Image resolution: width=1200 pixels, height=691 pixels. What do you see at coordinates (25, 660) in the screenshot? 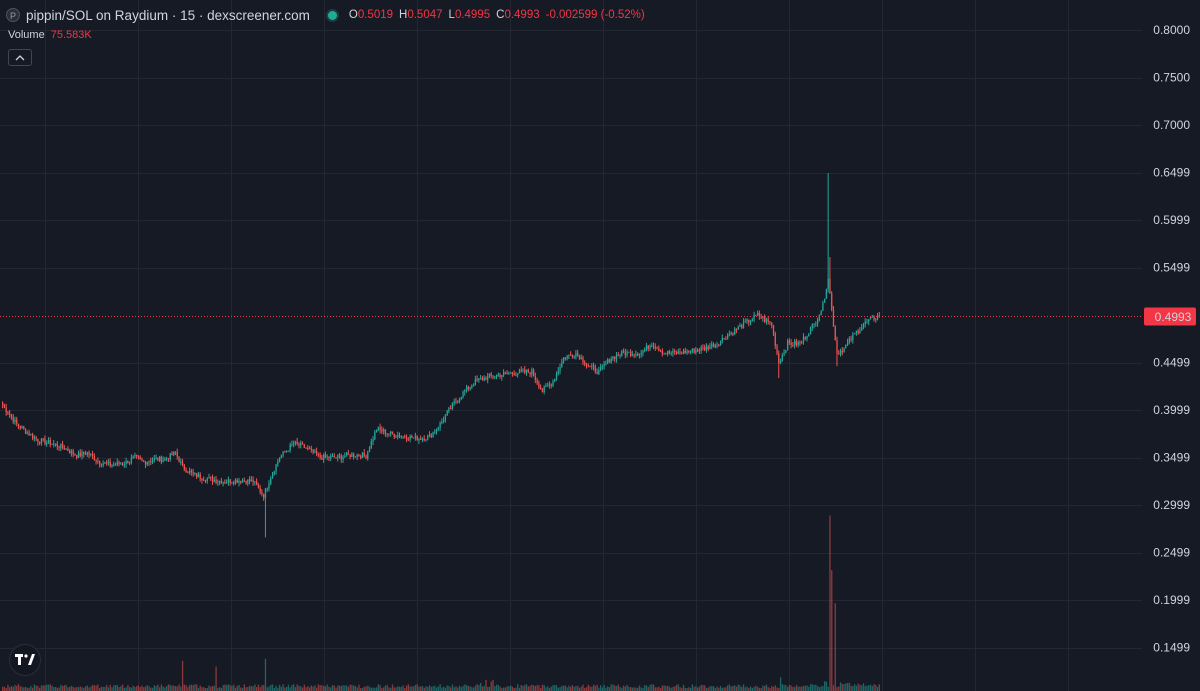
I see `tradingview-logo` at bounding box center [25, 660].